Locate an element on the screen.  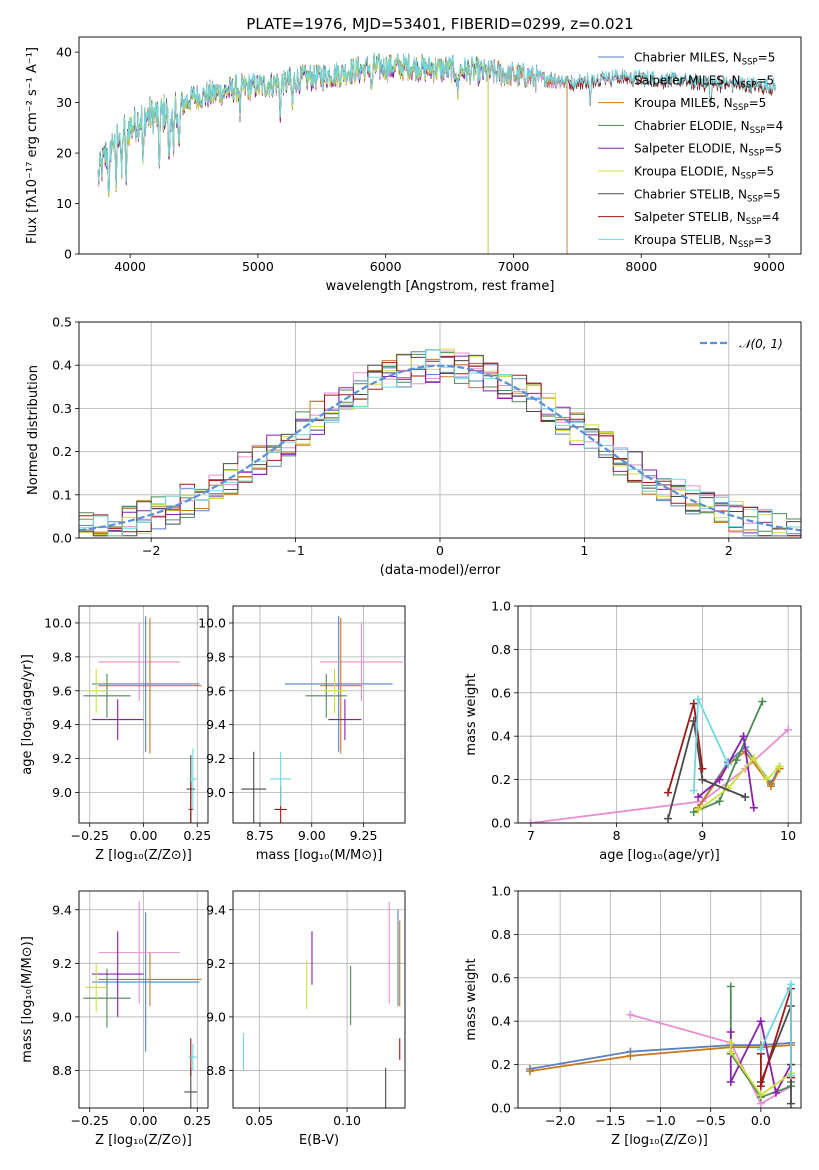
residuals-xtick-label: −1 is located at coordinates (295, 550).